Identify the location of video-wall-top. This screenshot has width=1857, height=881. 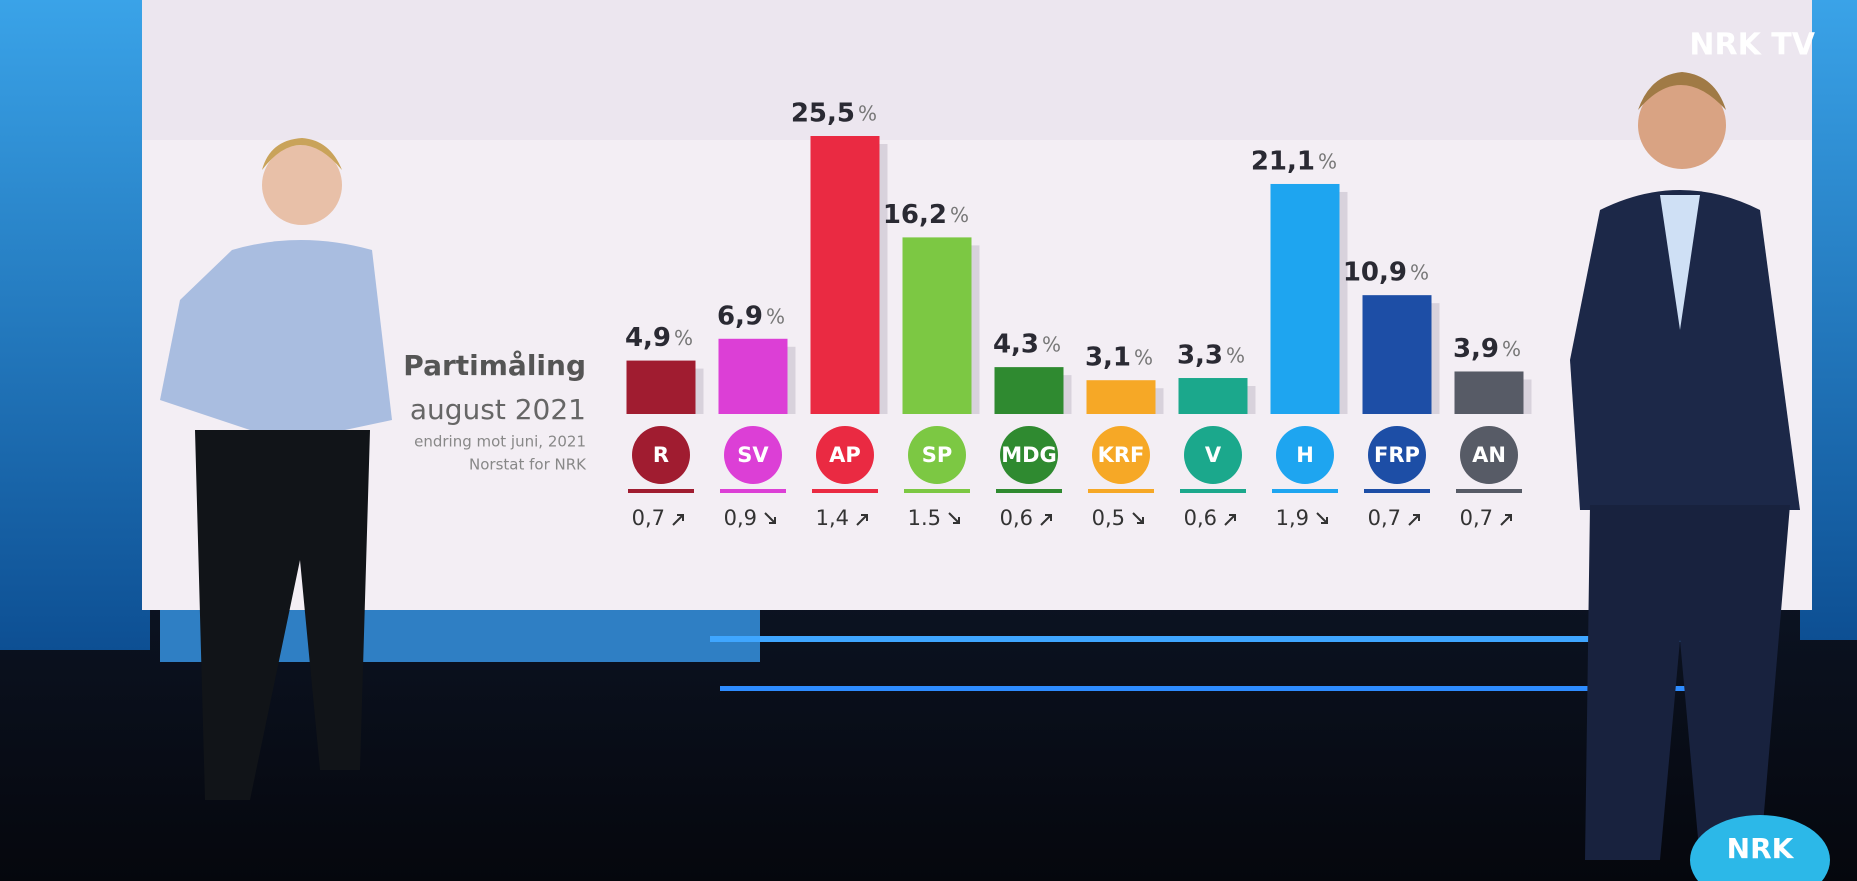
(977, 70).